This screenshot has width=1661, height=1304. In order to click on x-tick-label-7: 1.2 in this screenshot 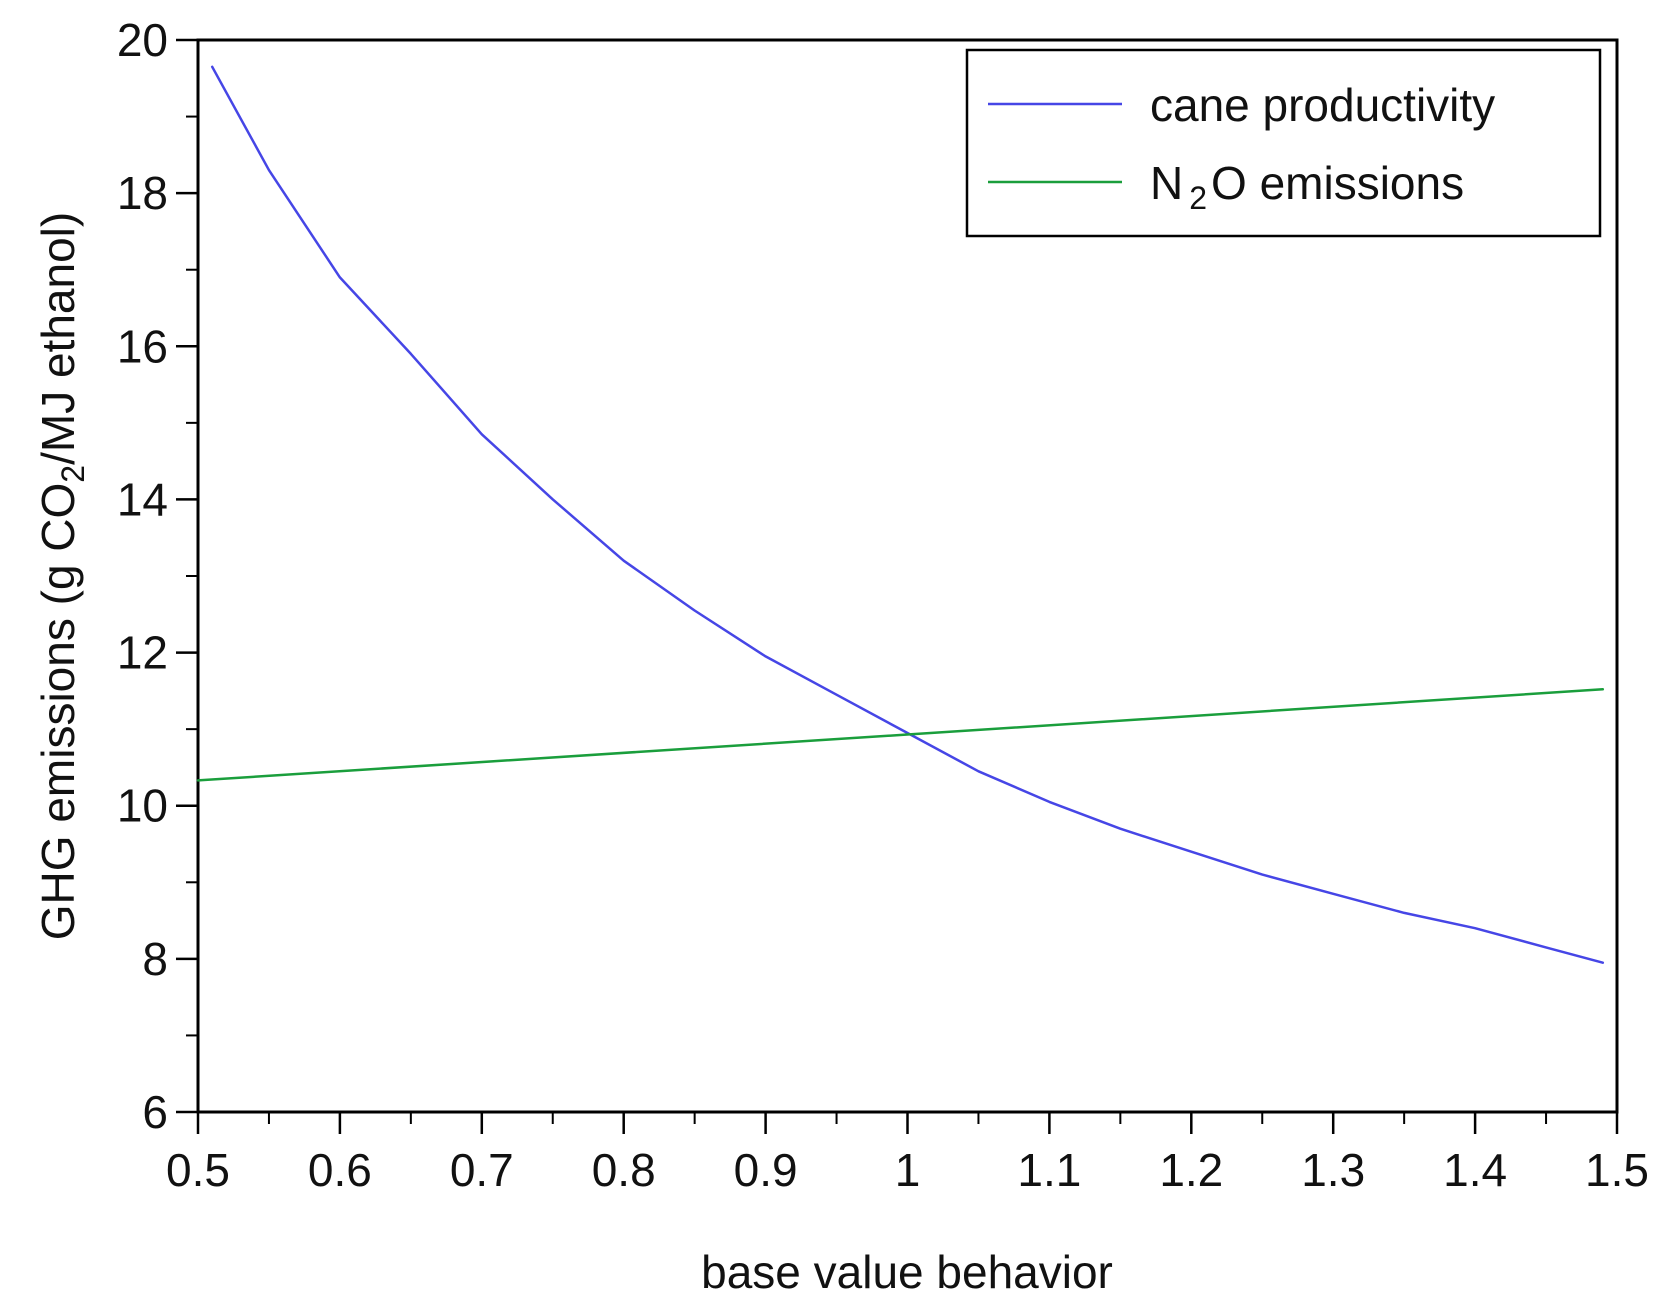, I will do `click(1191, 1170)`.